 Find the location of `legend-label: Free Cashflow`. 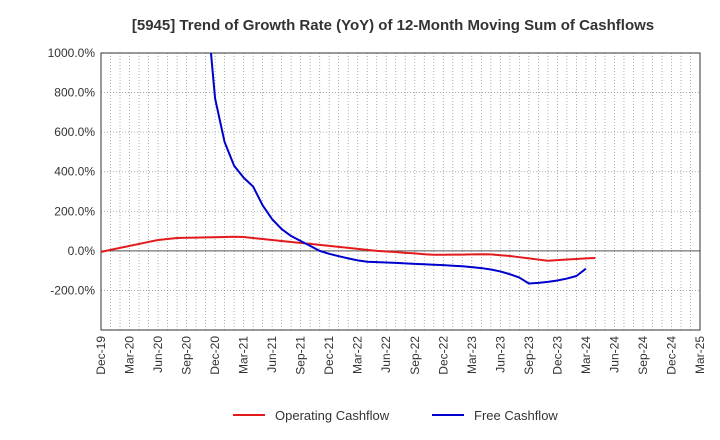

legend-label: Free Cashflow is located at coordinates (516, 415).